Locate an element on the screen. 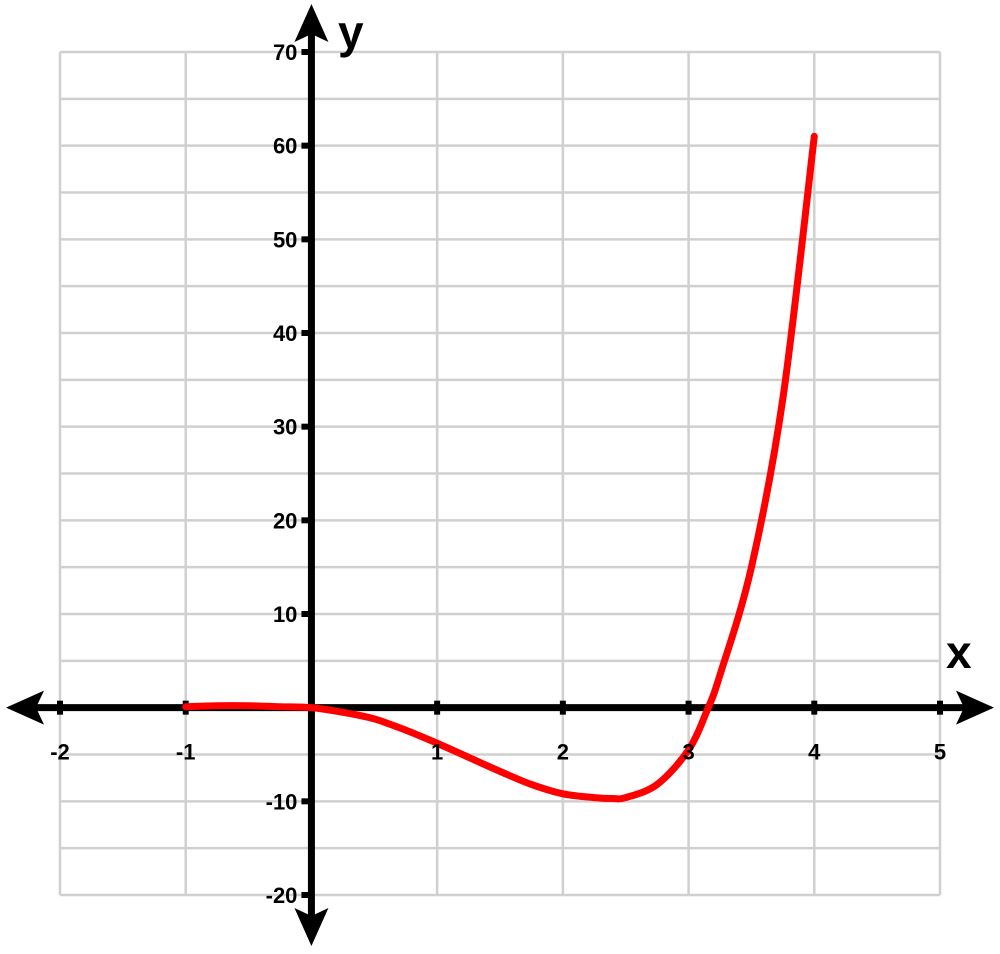 This screenshot has width=1000, height=954. x-tick-label: 3 is located at coordinates (688, 752).